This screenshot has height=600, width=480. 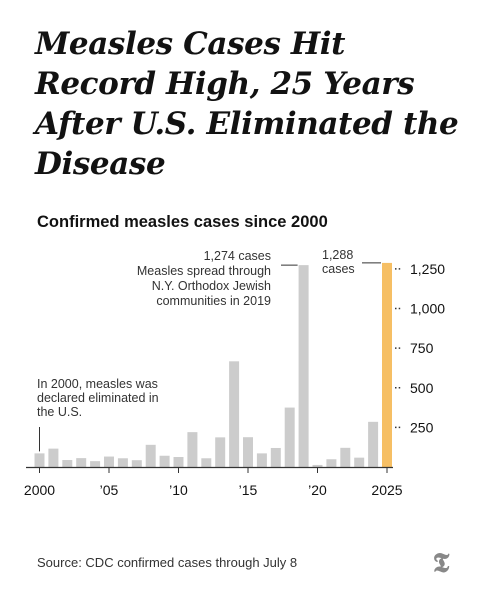 What do you see at coordinates (234, 414) in the screenshot?
I see `bar-2014` at bounding box center [234, 414].